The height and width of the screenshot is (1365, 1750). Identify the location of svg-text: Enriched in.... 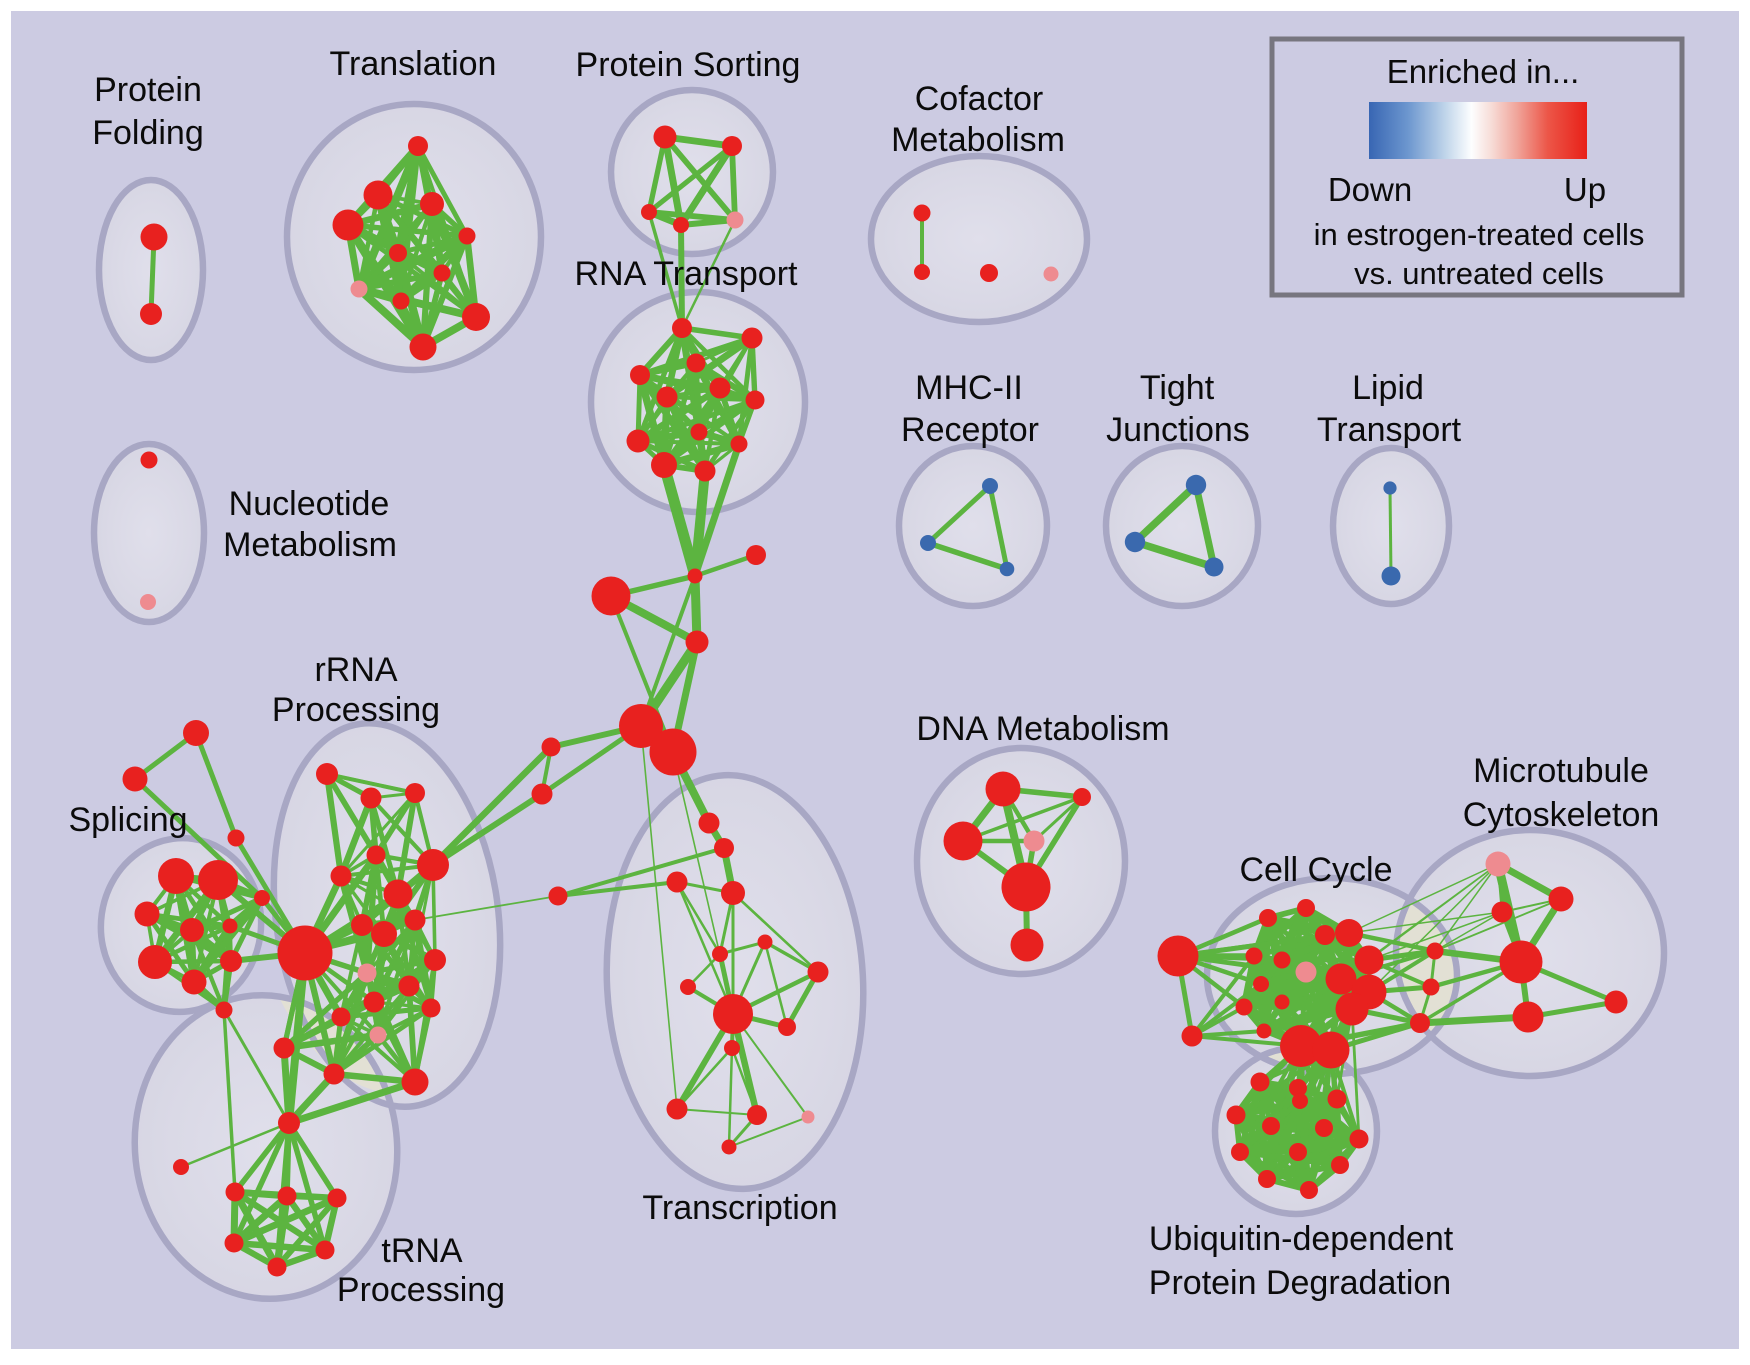
(1483, 71).